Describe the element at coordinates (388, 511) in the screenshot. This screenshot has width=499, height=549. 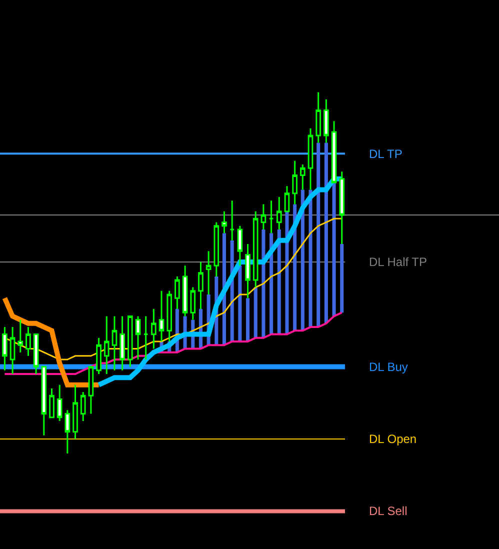
I see `ref-line-label: DL Sell` at that location.